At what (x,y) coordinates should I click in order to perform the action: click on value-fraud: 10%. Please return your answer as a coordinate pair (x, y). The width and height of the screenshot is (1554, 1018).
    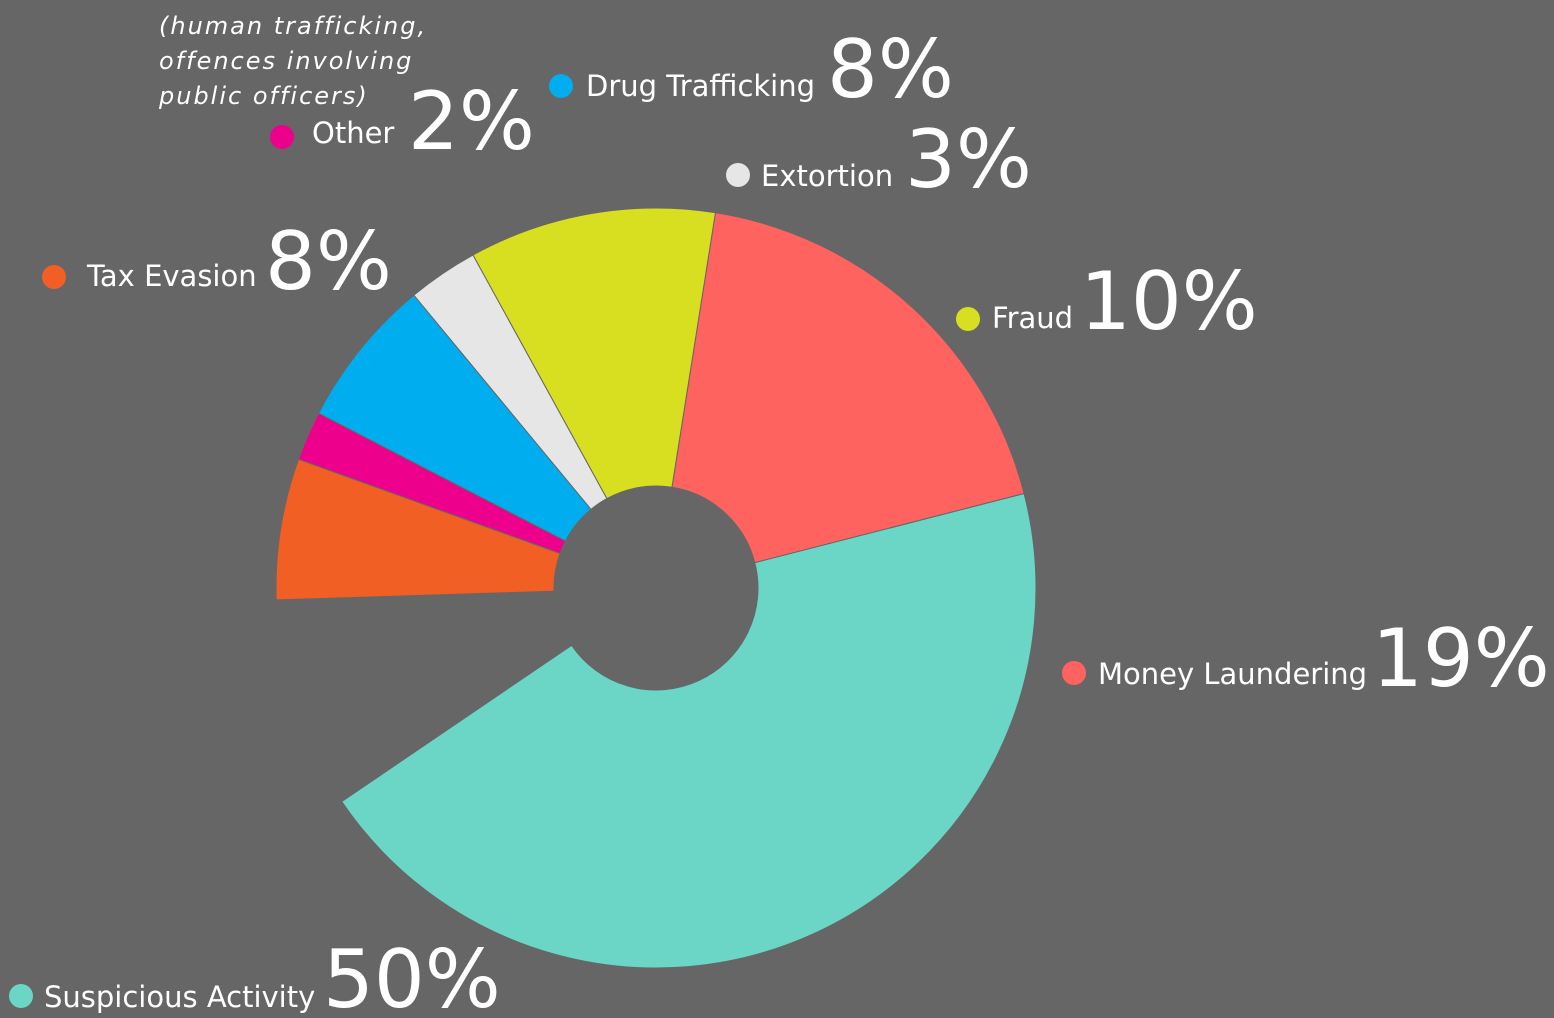
    Looking at the image, I should click on (1169, 301).